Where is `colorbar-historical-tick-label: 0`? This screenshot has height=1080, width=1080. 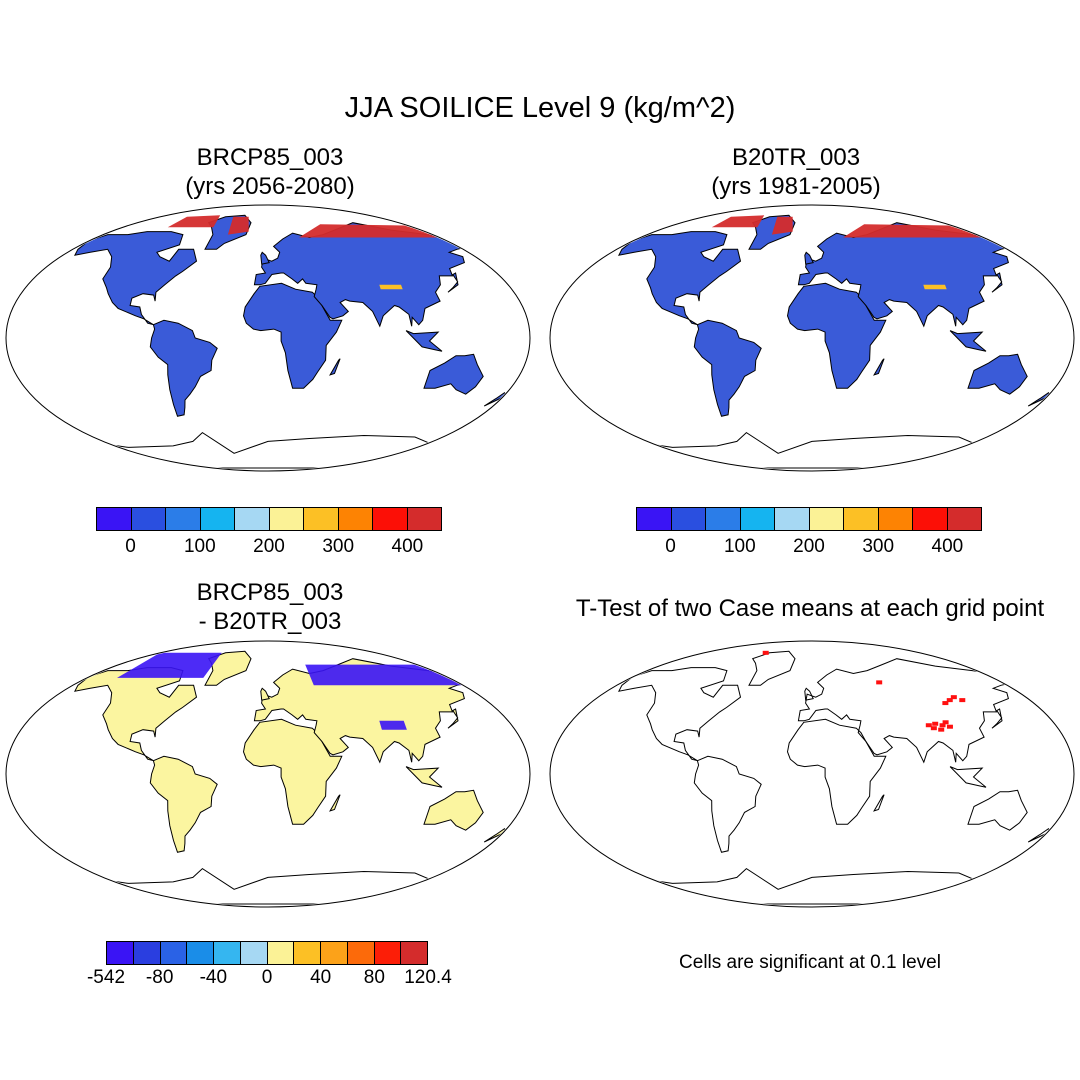 colorbar-historical-tick-label: 0 is located at coordinates (670, 546).